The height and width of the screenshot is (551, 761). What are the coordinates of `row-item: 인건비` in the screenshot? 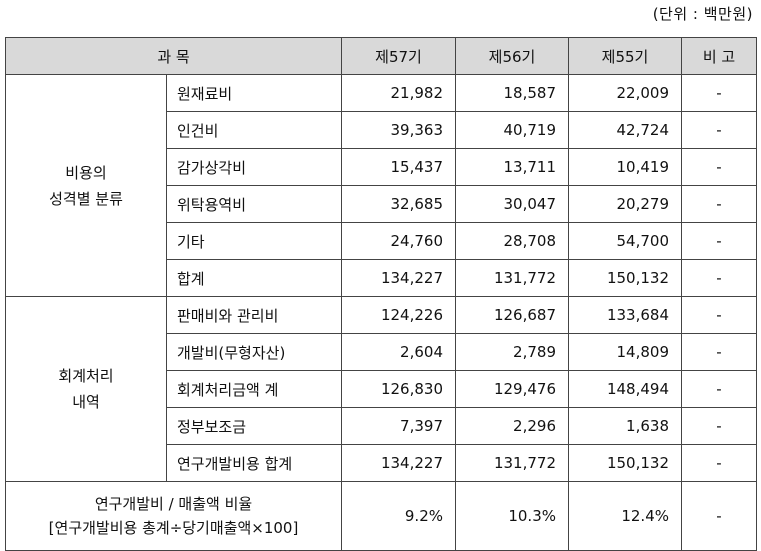 It's located at (254, 130).